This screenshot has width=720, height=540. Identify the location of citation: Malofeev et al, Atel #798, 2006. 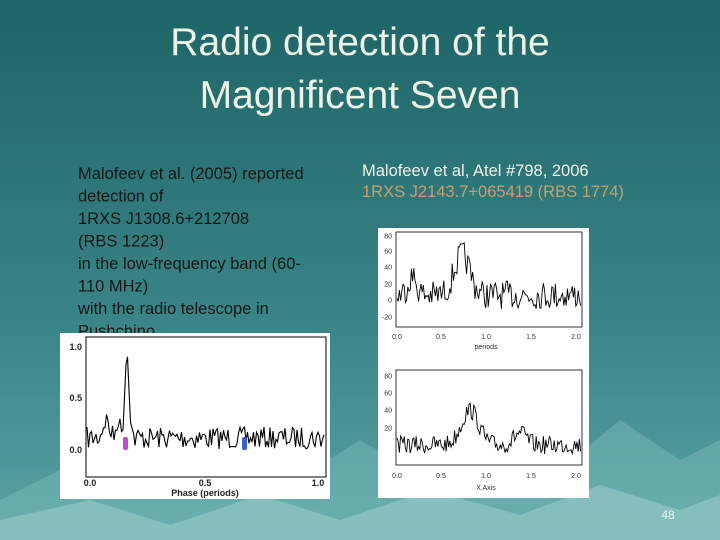
(475, 171).